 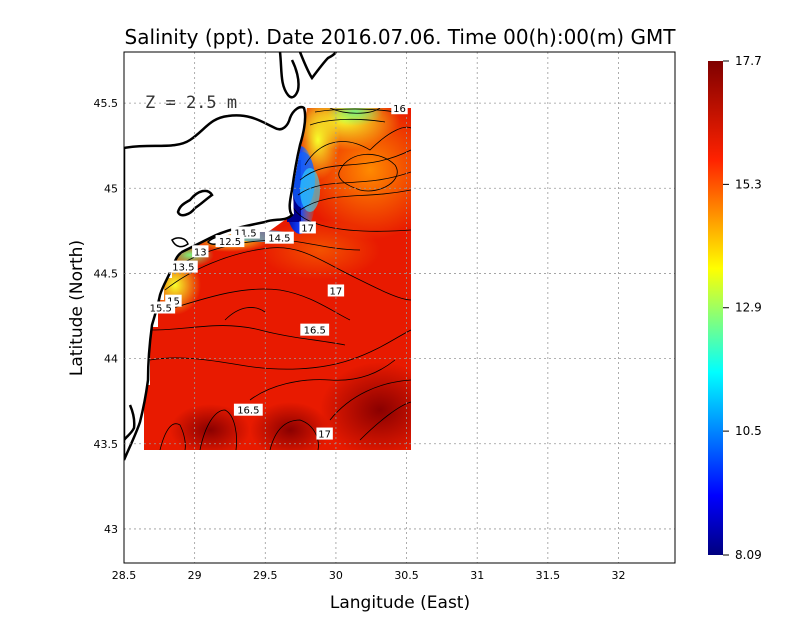 What do you see at coordinates (748, 184) in the screenshot?
I see `colorbar-tick-label: 15.3` at bounding box center [748, 184].